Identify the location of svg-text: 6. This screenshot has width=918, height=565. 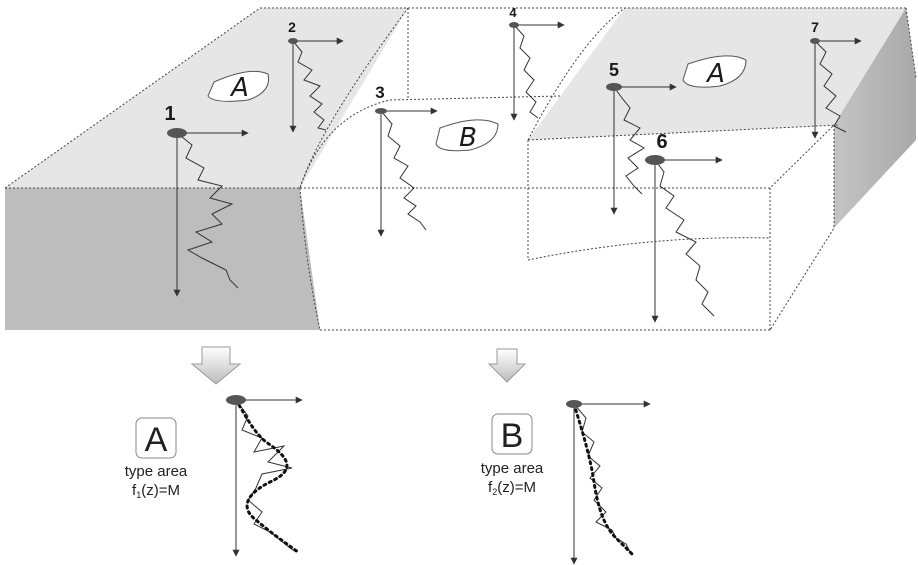
(661, 142).